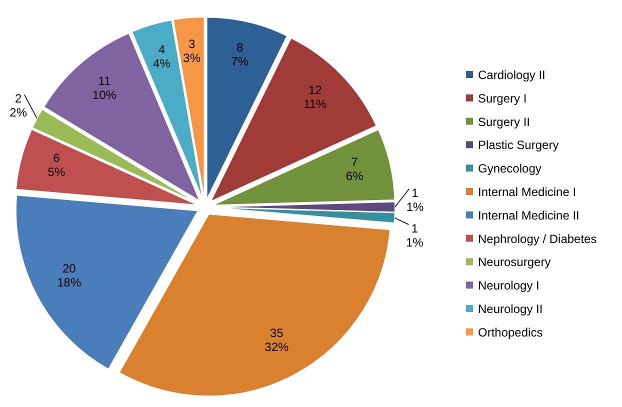  Describe the element at coordinates (57, 164) in the screenshot. I see `data-label: 6 5%` at that location.